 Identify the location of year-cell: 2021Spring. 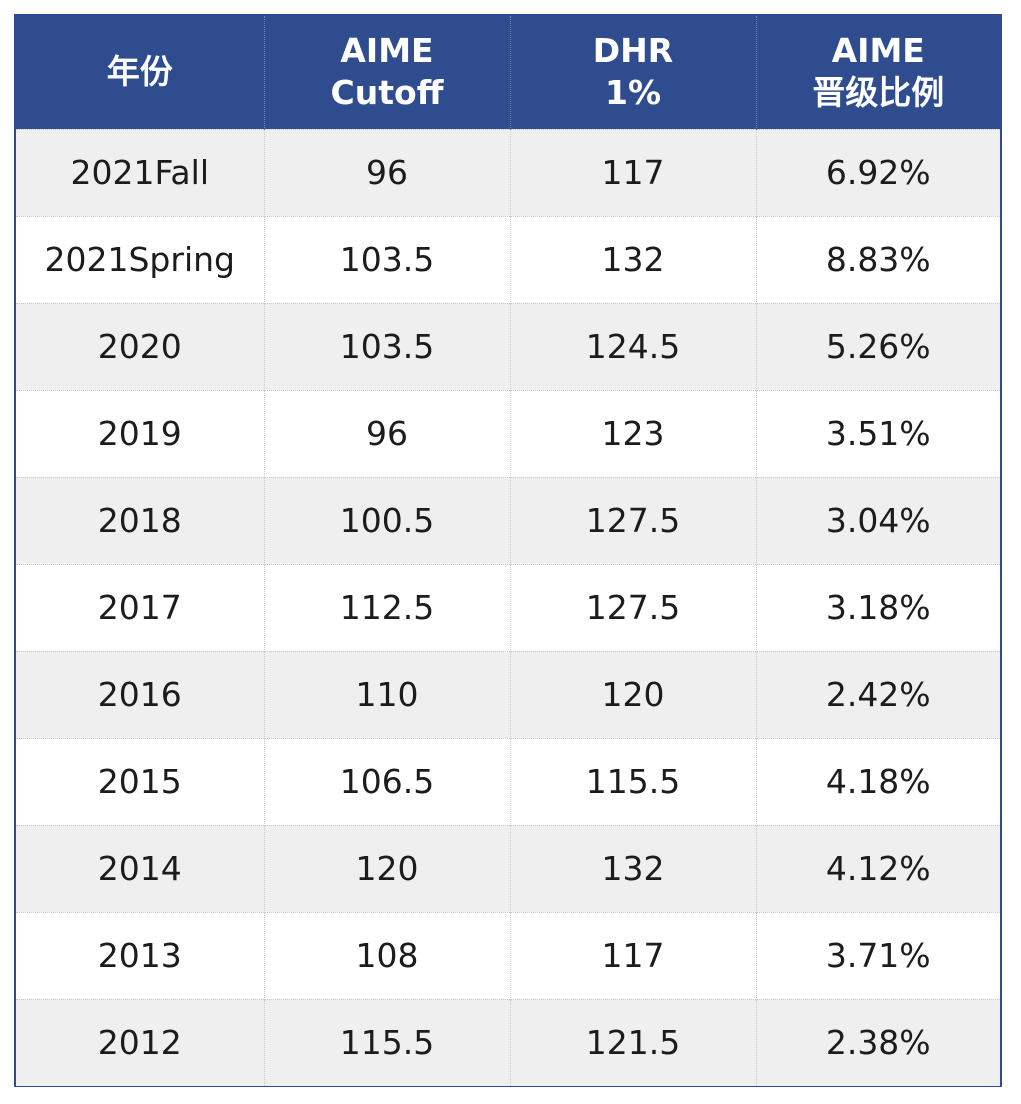
(140, 259).